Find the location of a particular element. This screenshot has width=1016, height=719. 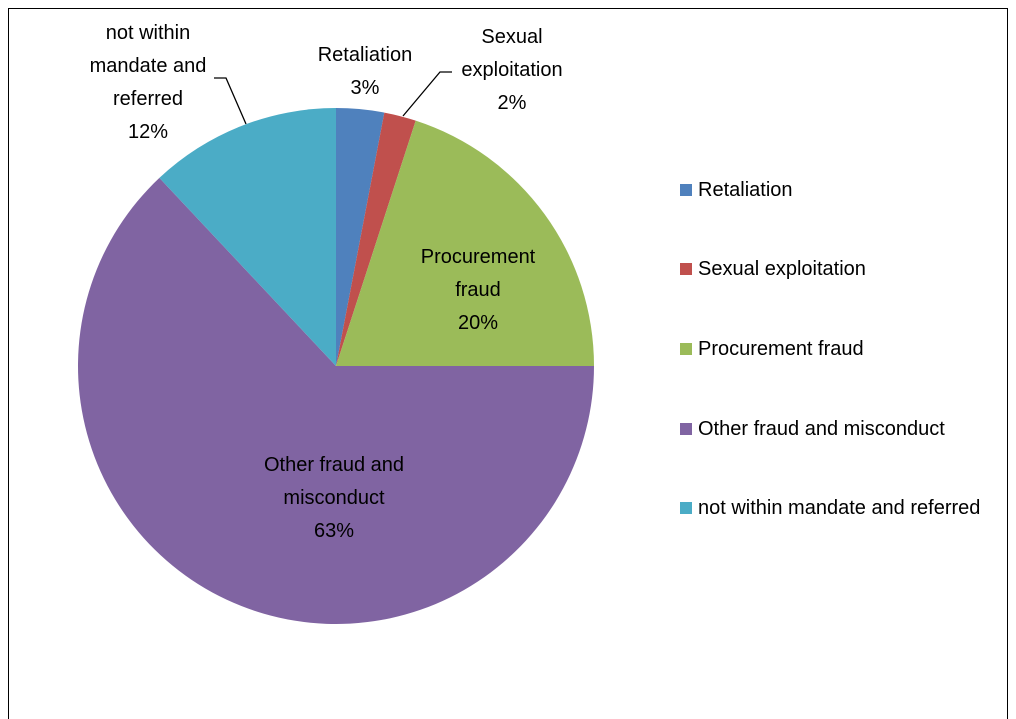

legend-entry: not within mandate and referred is located at coordinates (839, 508).